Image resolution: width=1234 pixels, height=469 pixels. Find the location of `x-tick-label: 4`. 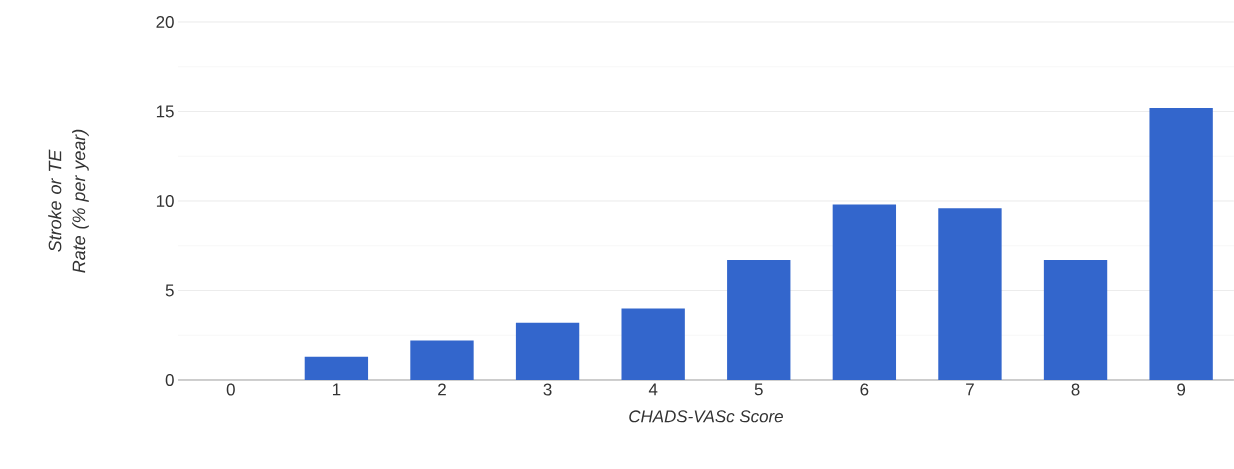

x-tick-label: 4 is located at coordinates (653, 389).